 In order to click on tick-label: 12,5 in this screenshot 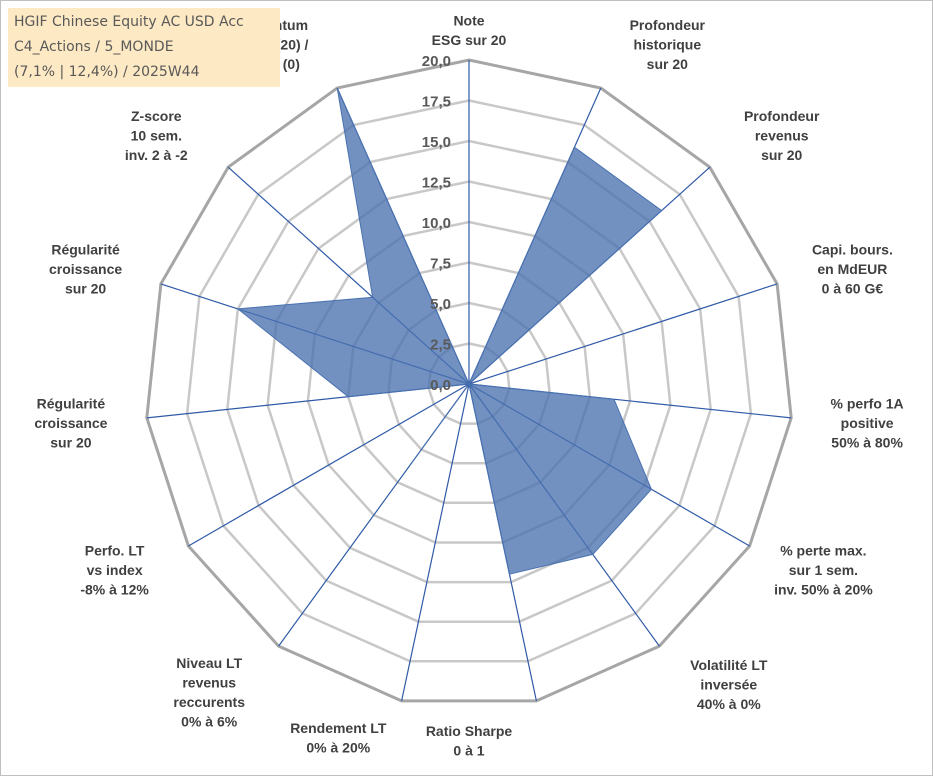, I will do `click(436, 183)`.